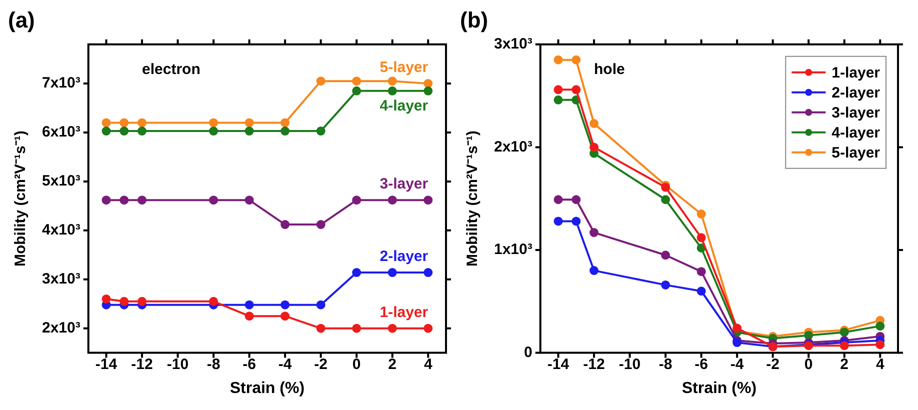 The image size is (918, 410). I want to click on series-label: 4-layer, so click(404, 106).